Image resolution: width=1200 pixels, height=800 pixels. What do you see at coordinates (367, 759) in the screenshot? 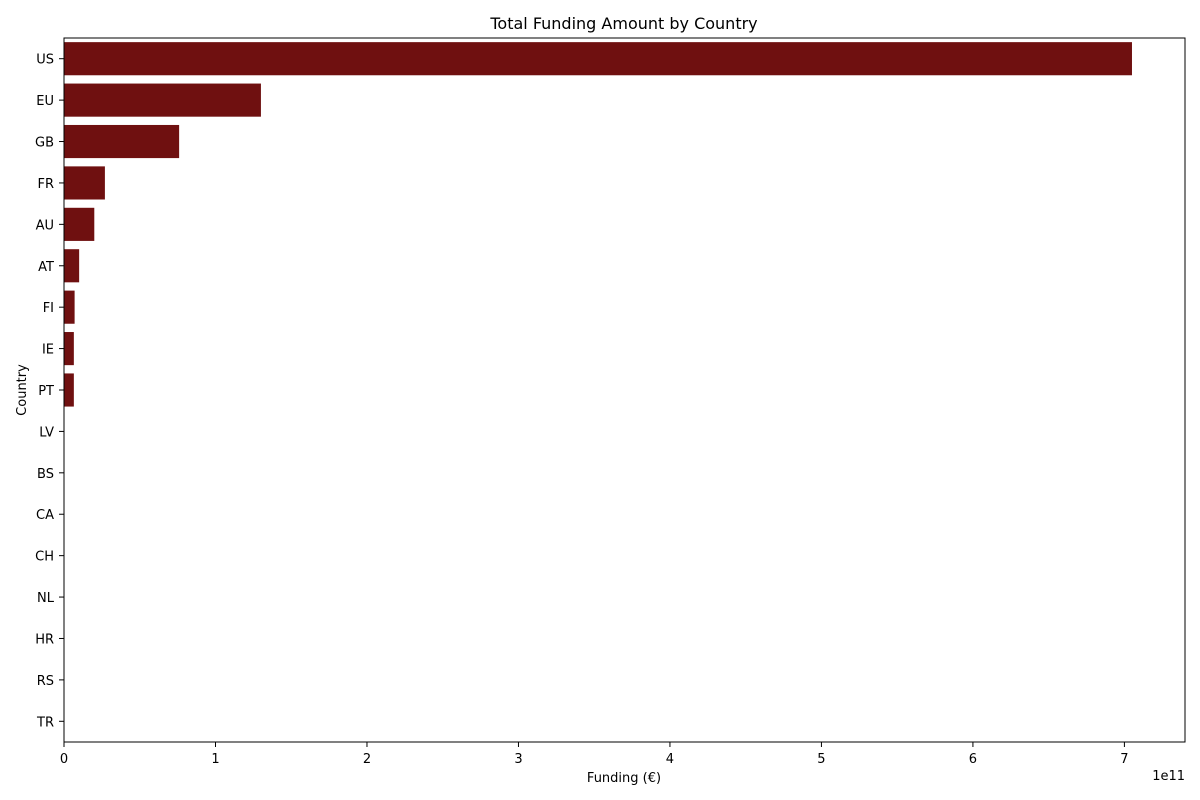
I see `x-tick-label: 2` at bounding box center [367, 759].